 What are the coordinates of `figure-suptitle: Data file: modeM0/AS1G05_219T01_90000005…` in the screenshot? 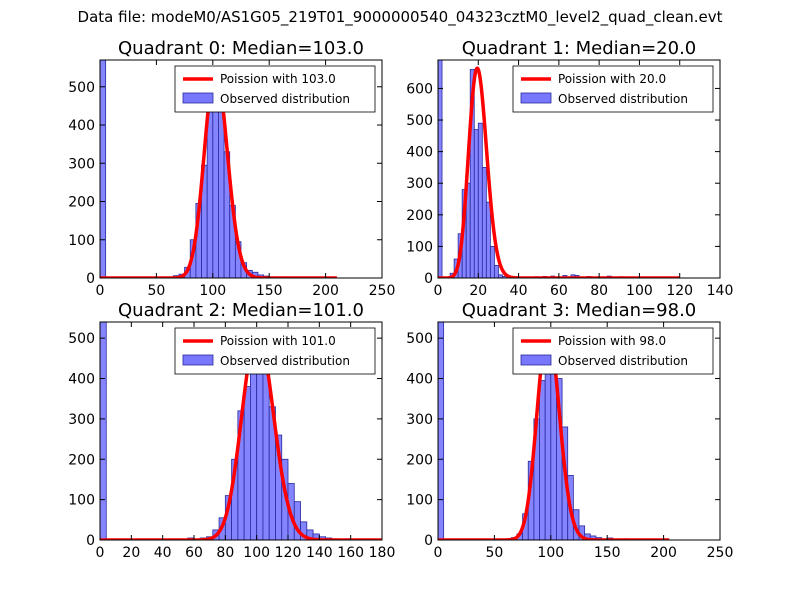 It's located at (400, 17).